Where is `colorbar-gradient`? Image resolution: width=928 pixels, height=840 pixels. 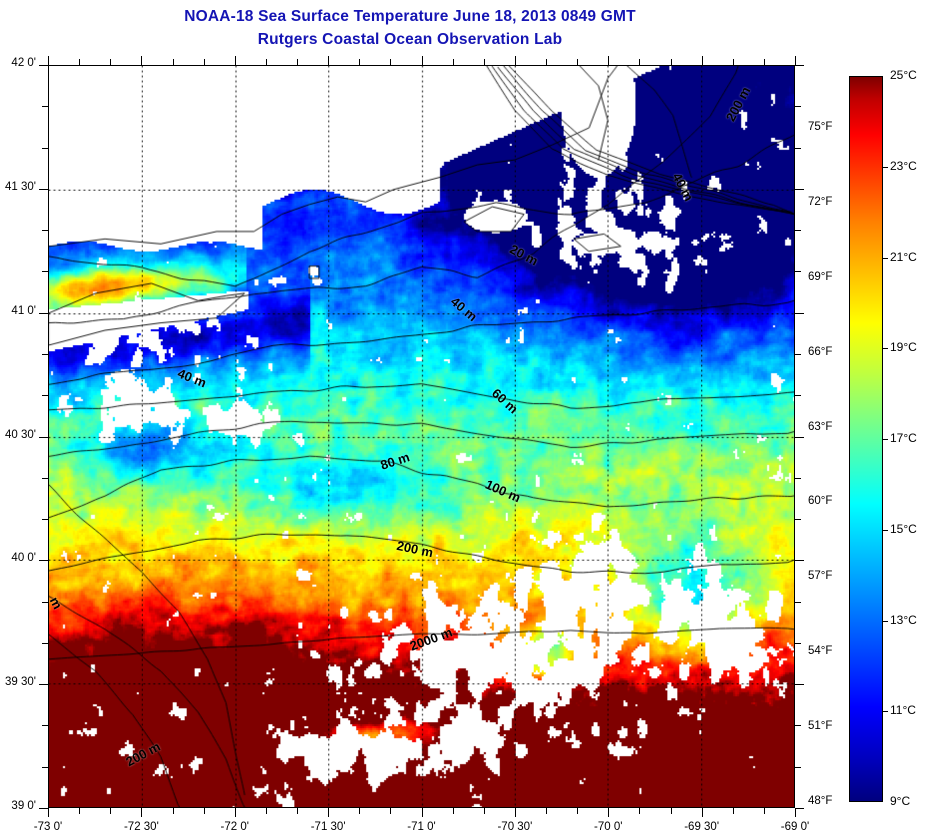
colorbar-gradient is located at coordinates (866, 439).